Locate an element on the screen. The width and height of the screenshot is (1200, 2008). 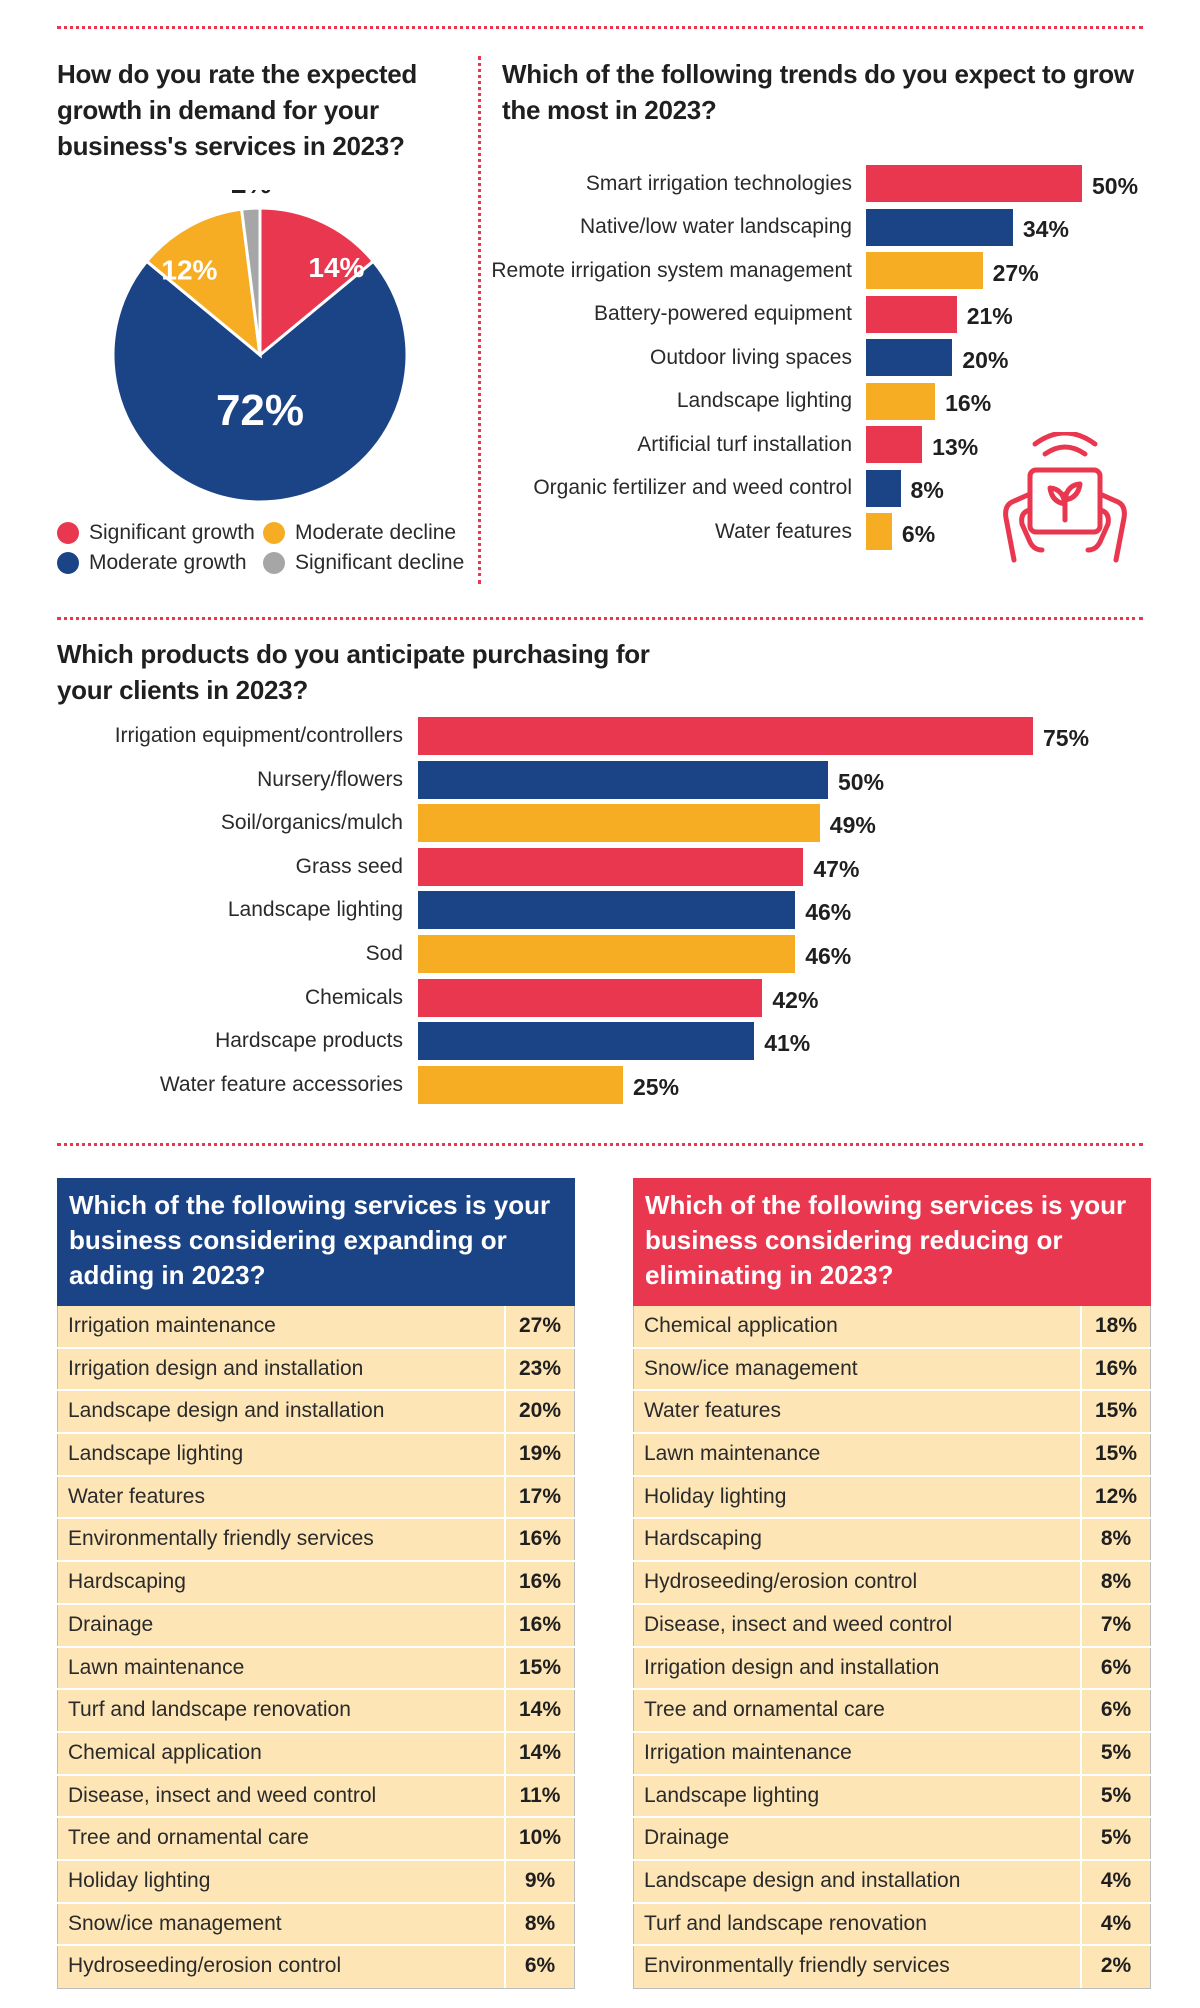
table-row: Landscape lighting 5% is located at coordinates (892, 1797).